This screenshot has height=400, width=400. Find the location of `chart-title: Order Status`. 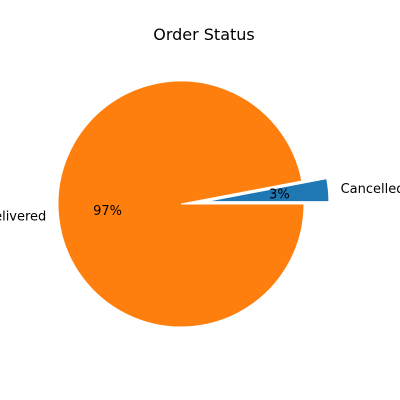

chart-title: Order Status is located at coordinates (204, 34).